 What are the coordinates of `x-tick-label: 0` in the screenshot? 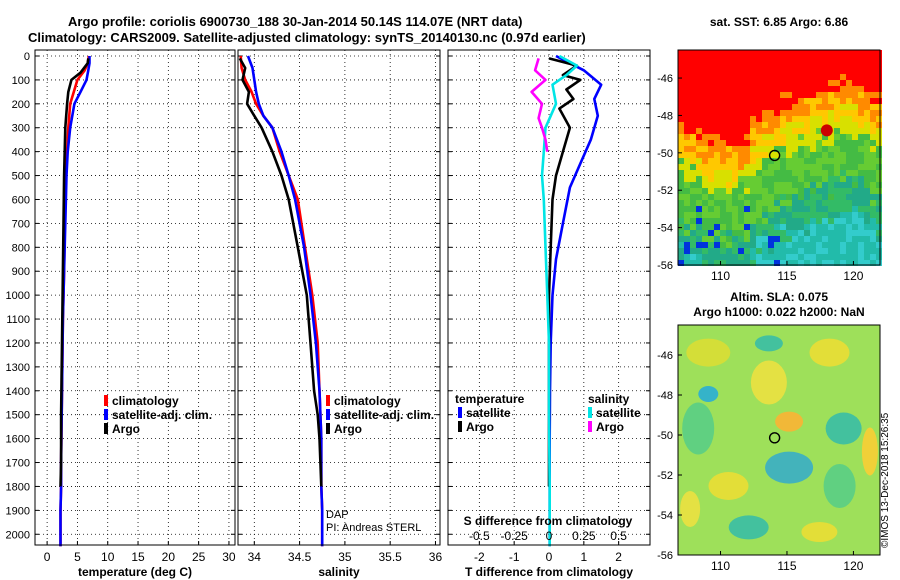 It's located at (47, 557).